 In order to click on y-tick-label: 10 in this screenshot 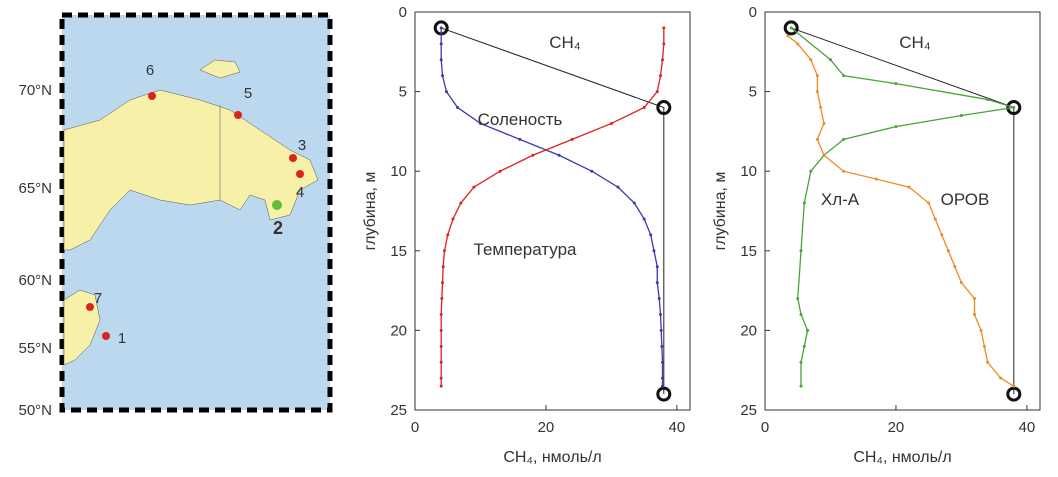, I will do `click(398, 171)`.